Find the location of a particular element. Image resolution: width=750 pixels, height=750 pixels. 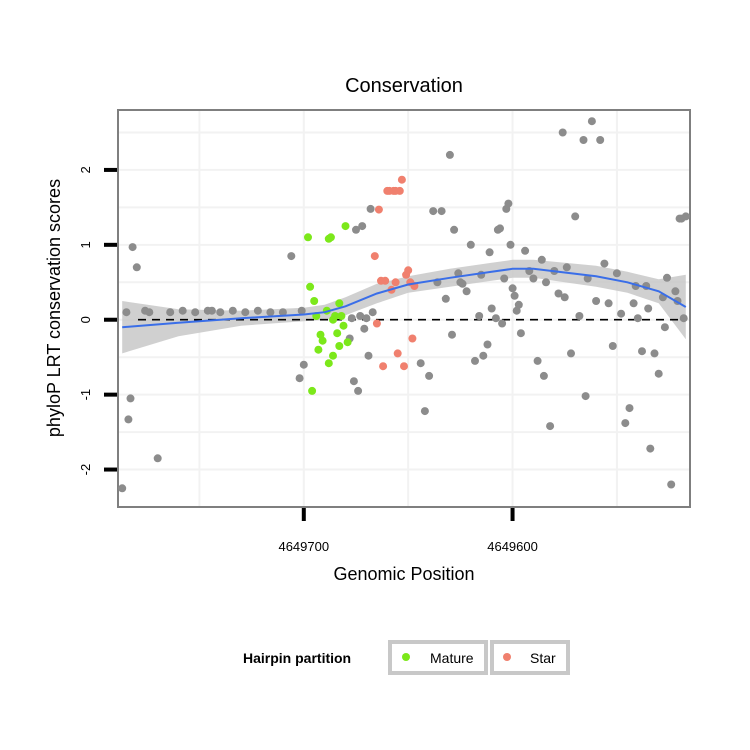

x-axis-label: Genomic Position is located at coordinates (403, 574).